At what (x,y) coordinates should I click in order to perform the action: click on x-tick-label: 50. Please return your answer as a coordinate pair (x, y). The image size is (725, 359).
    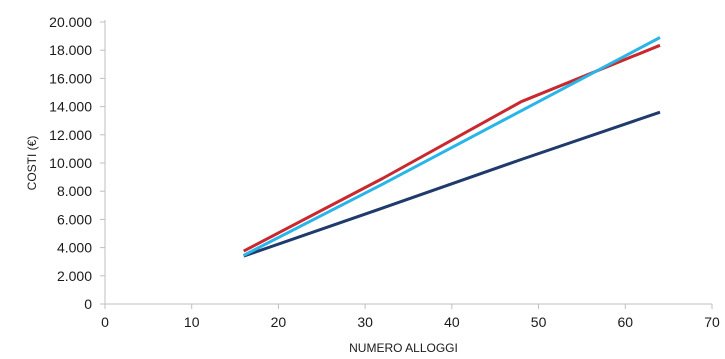
    Looking at the image, I should click on (539, 322).